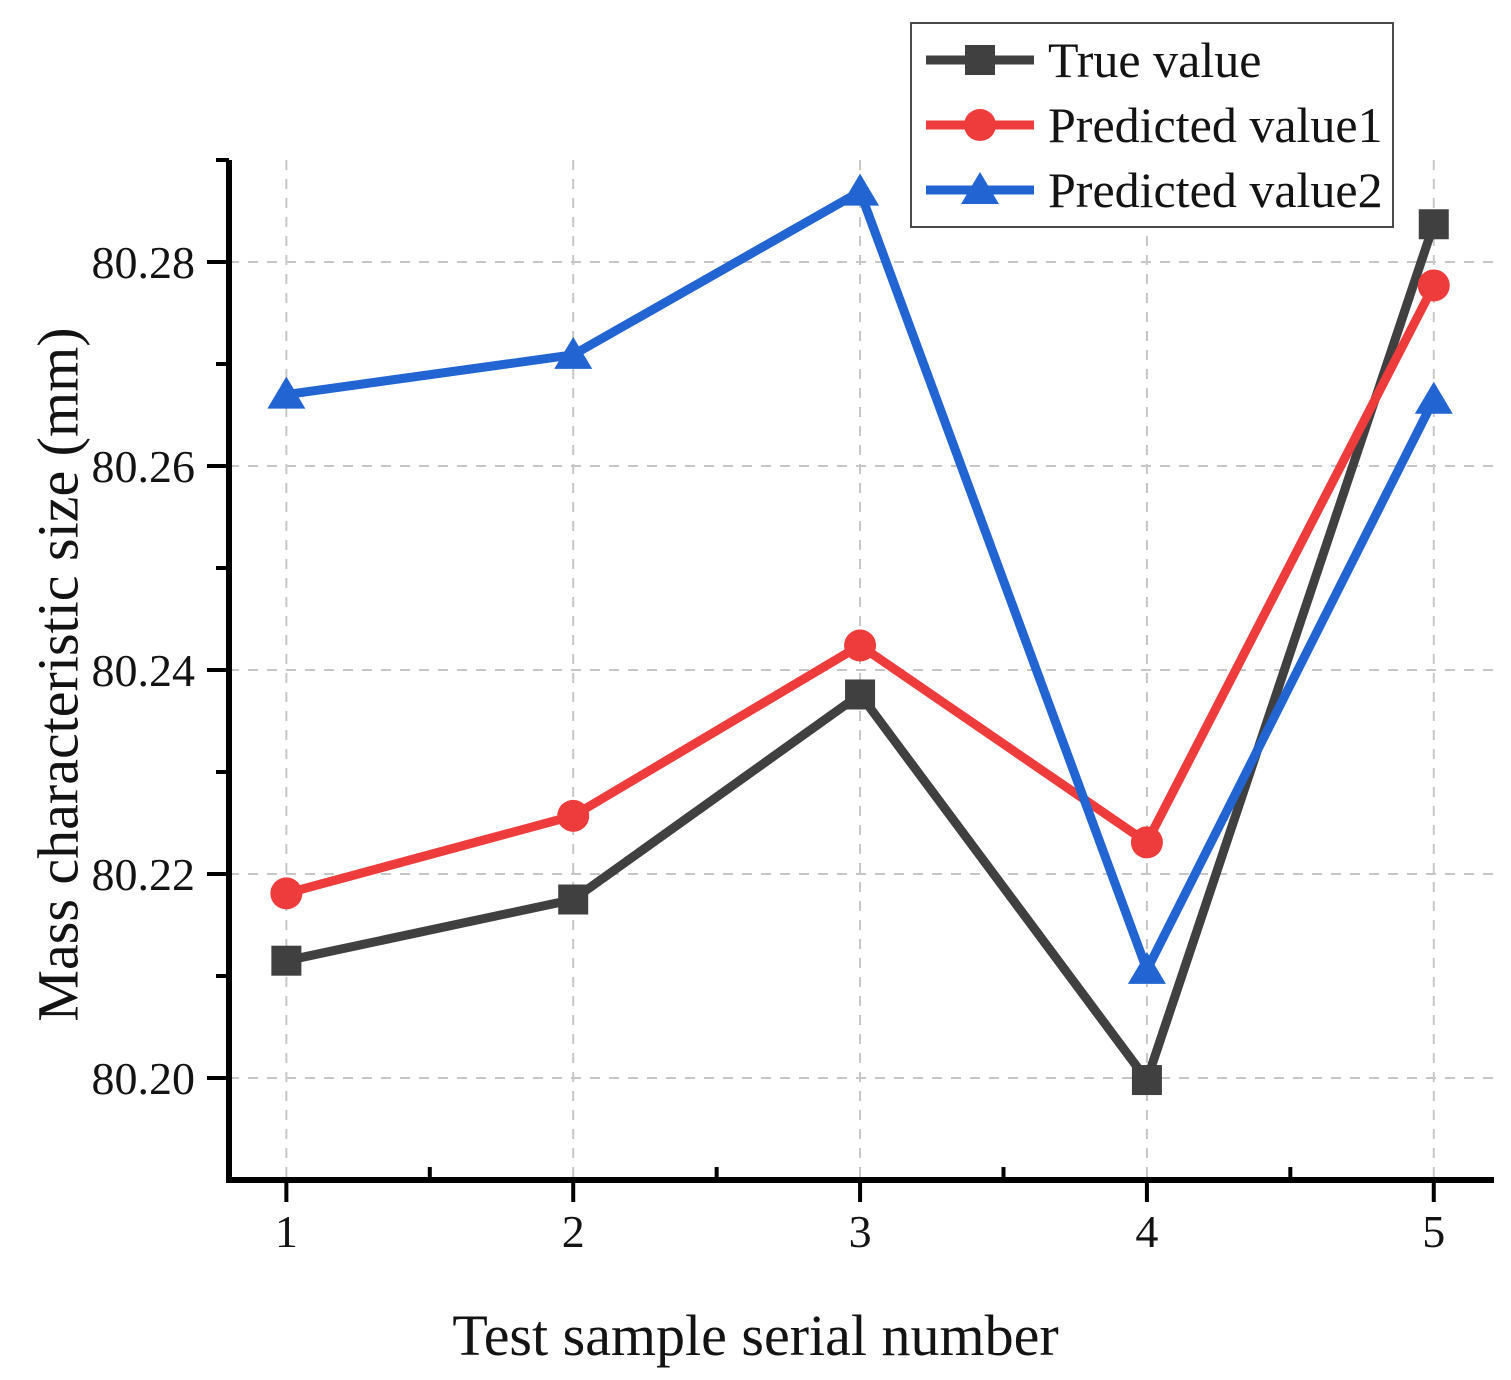 Image resolution: width=1511 pixels, height=1380 pixels. I want to click on x-tick-label: 1, so click(286, 1231).